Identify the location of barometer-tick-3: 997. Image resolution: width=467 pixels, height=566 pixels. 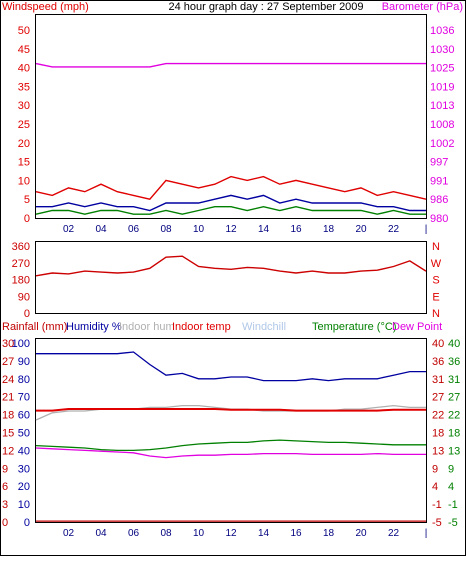
(439, 163).